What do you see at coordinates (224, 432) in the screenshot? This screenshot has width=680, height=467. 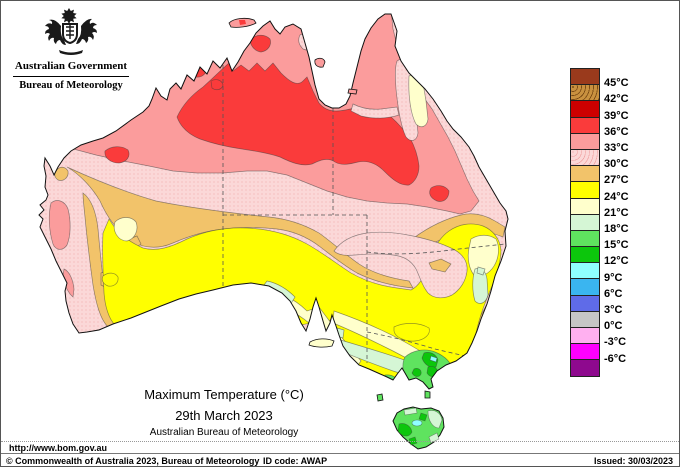 I see `map-source: Australian Bureau of Meteorology` at bounding box center [224, 432].